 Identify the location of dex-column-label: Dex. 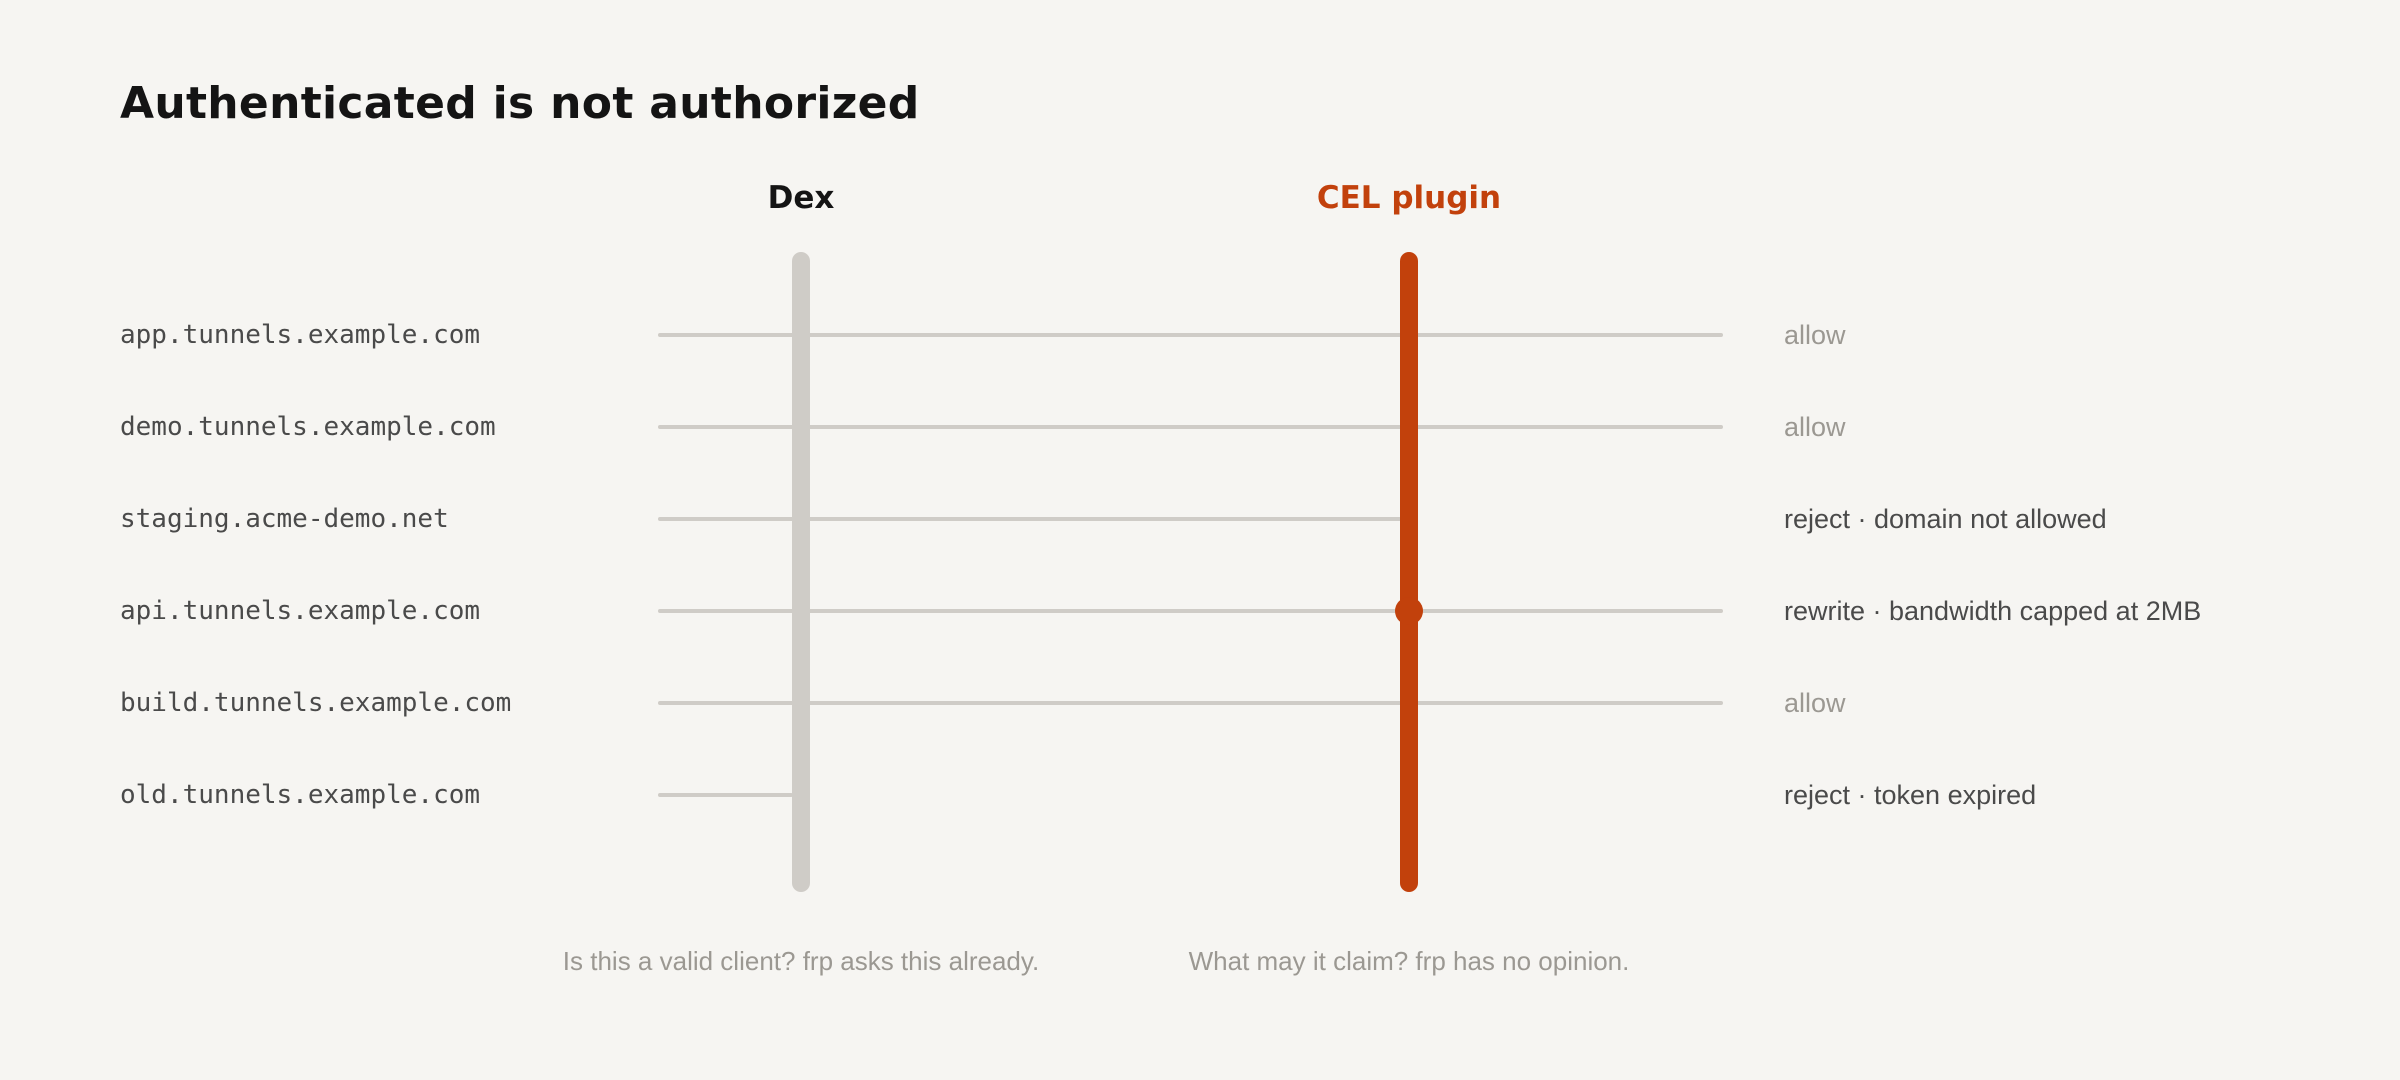
(801, 198).